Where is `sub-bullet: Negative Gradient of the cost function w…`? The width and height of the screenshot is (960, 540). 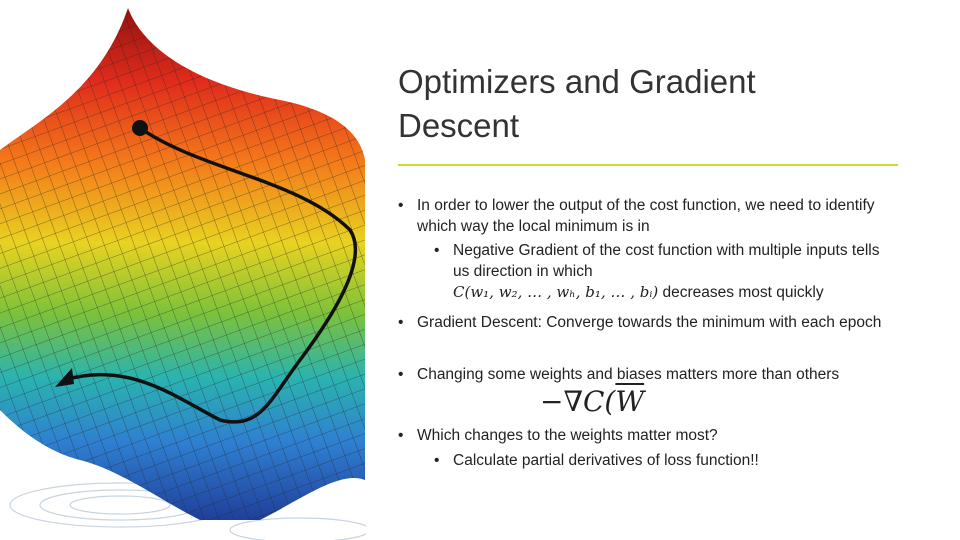
sub-bullet: Negative Gradient of the cost function w… is located at coordinates (663, 271).